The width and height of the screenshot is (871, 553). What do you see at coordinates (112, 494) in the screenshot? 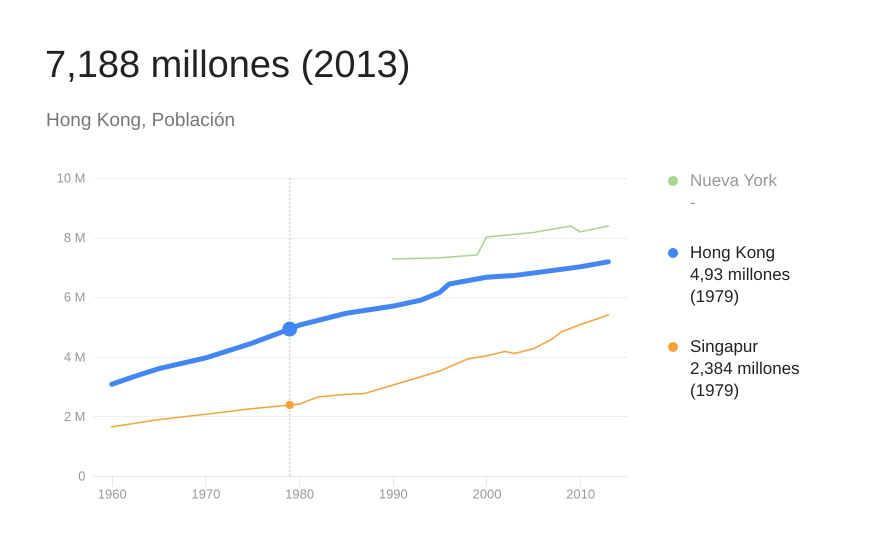
I see `x-tick-label: 1960` at bounding box center [112, 494].